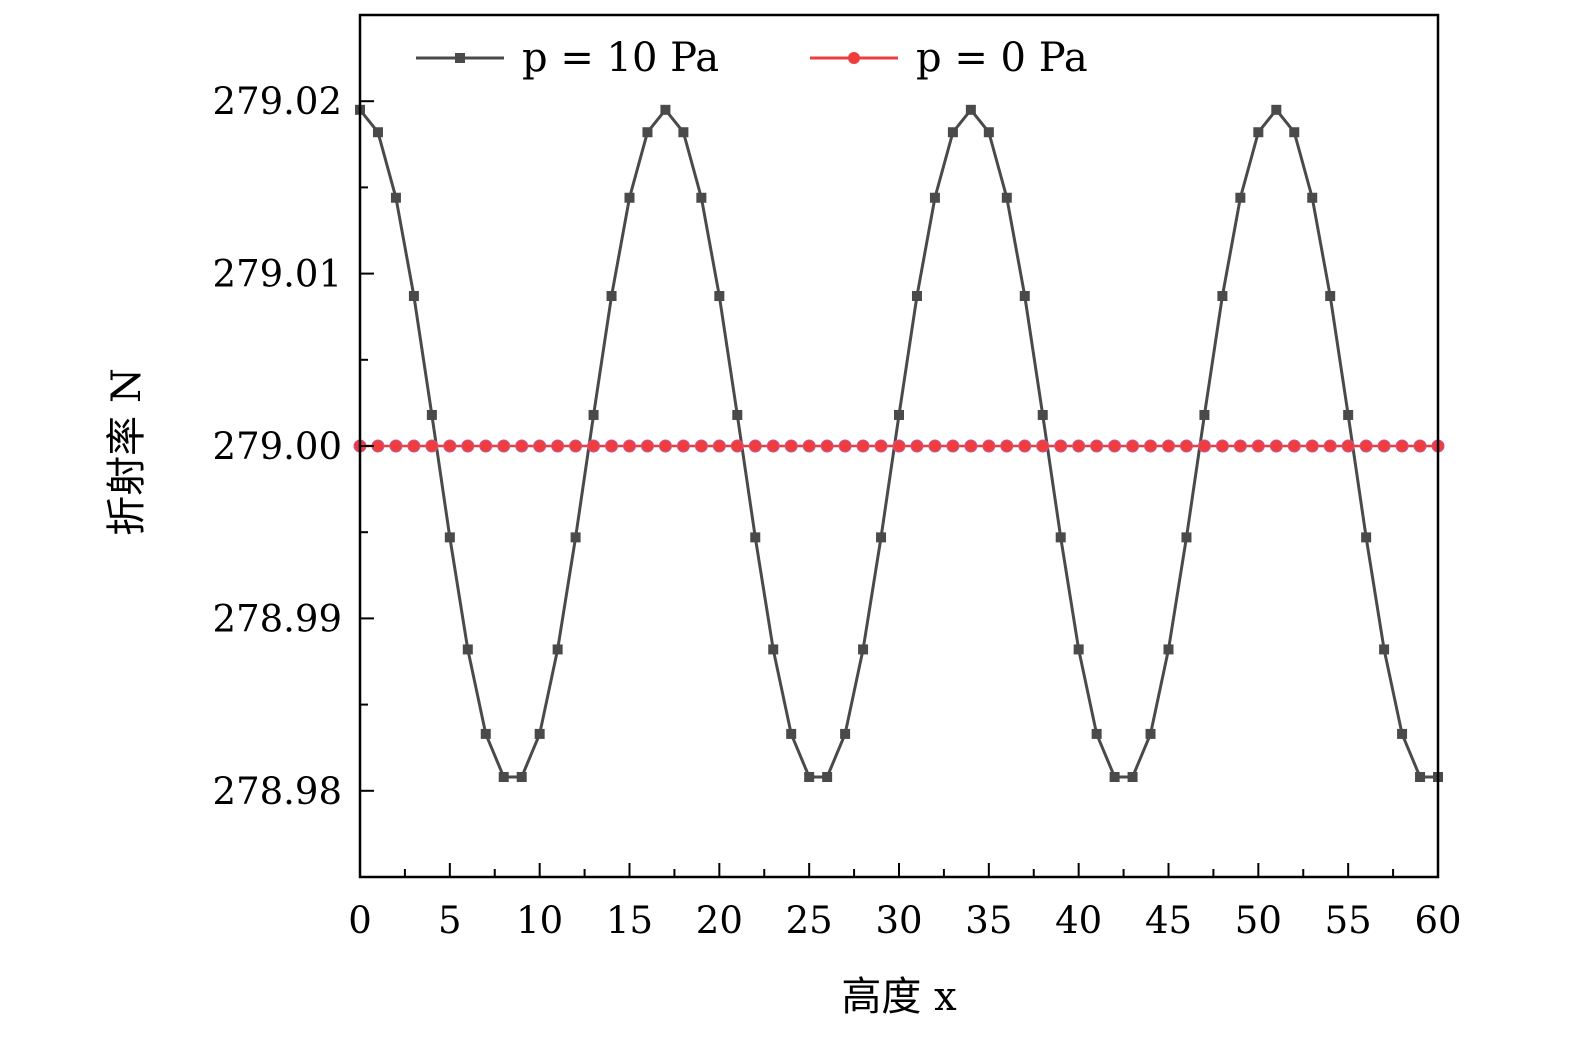 This screenshot has width=1575, height=1043. Describe the element at coordinates (1168, 920) in the screenshot. I see `x-tick-label: 45` at that location.